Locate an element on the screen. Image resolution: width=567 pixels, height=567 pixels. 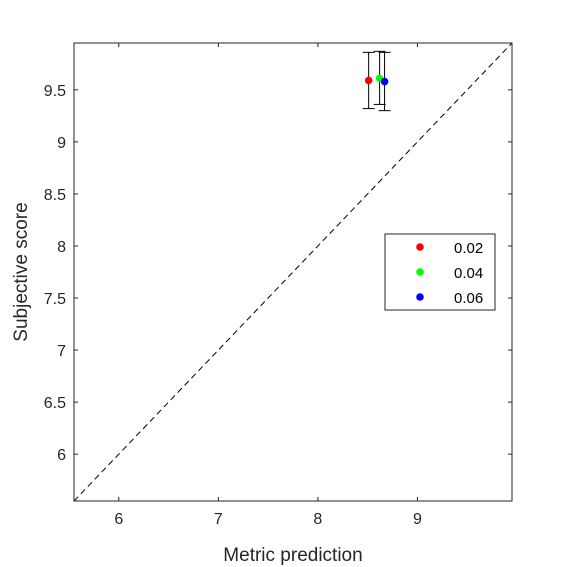
y-tick-label: 8.5 is located at coordinates (55, 195).